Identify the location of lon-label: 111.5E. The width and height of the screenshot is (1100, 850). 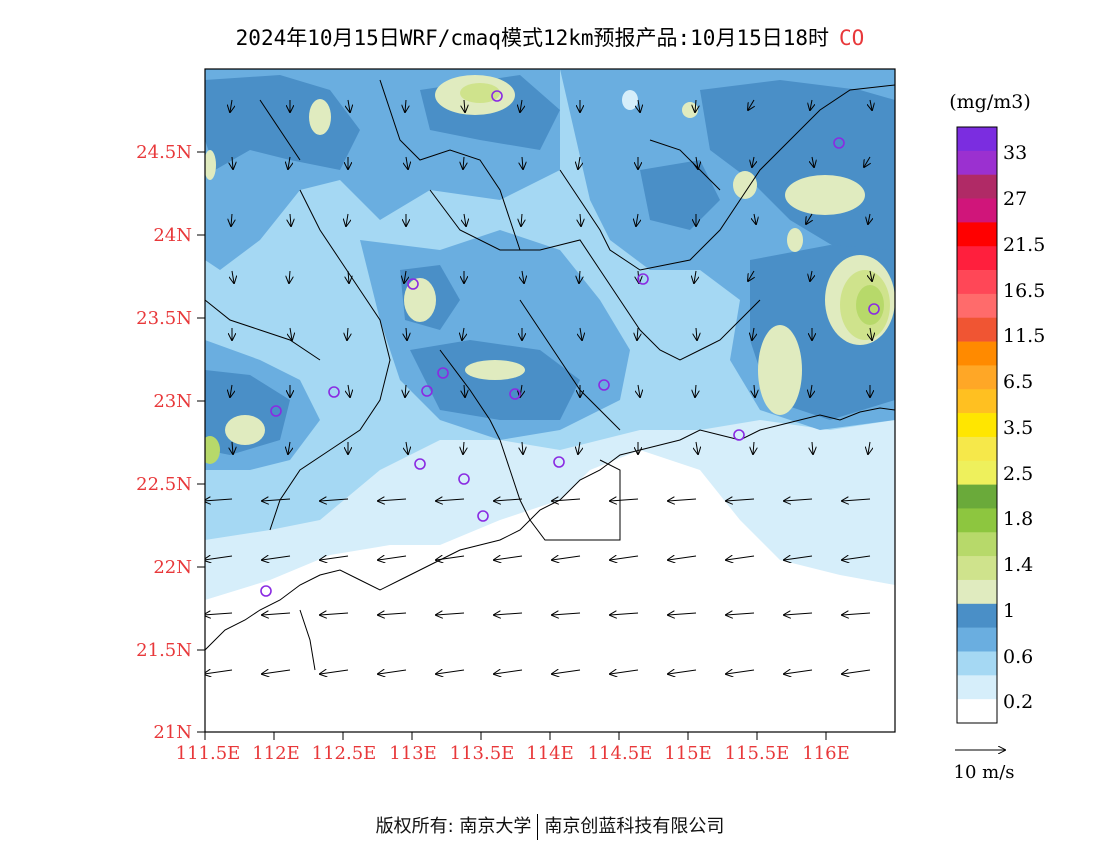
(208, 753).